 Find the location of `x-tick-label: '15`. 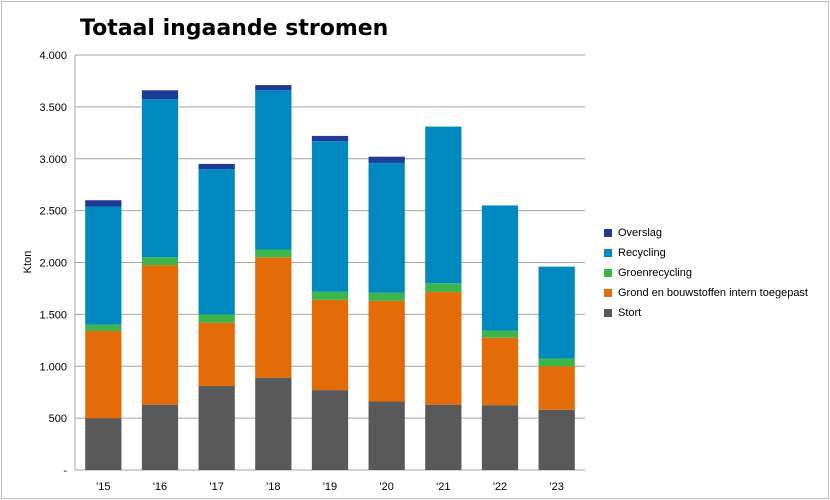

x-tick-label: '15 is located at coordinates (103, 487).